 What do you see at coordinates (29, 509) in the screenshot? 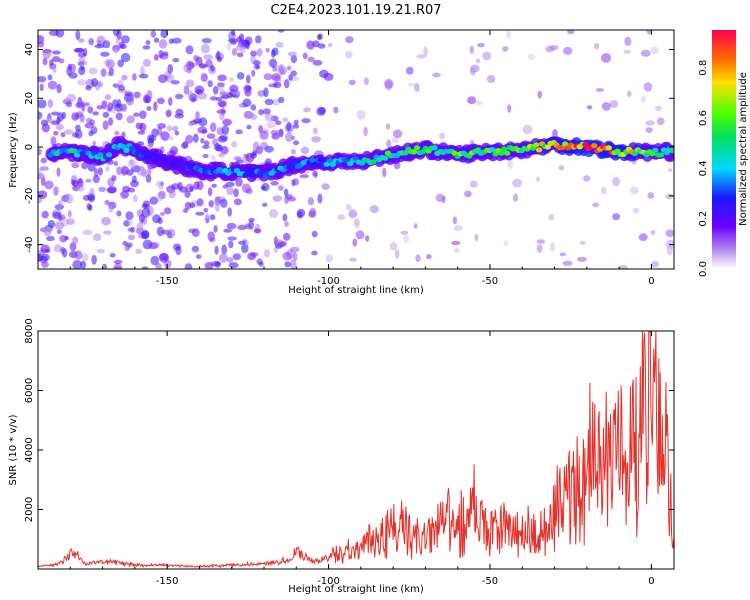
I see `y-tick-label: 2000` at bounding box center [29, 509].